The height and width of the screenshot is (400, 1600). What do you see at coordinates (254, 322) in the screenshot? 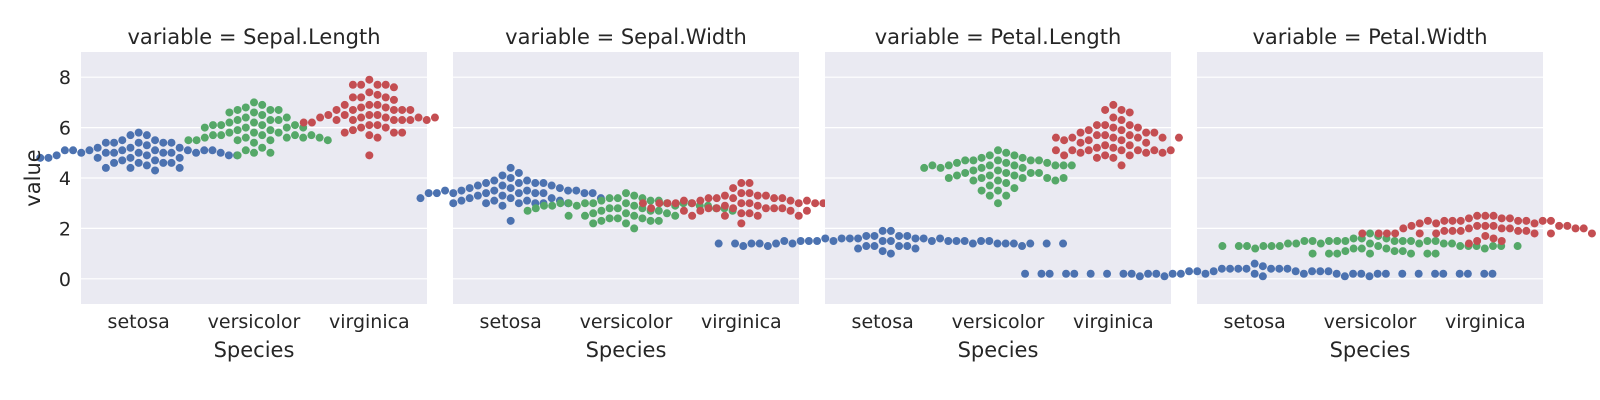
I see `x-tick-label: versicolor` at bounding box center [254, 322].